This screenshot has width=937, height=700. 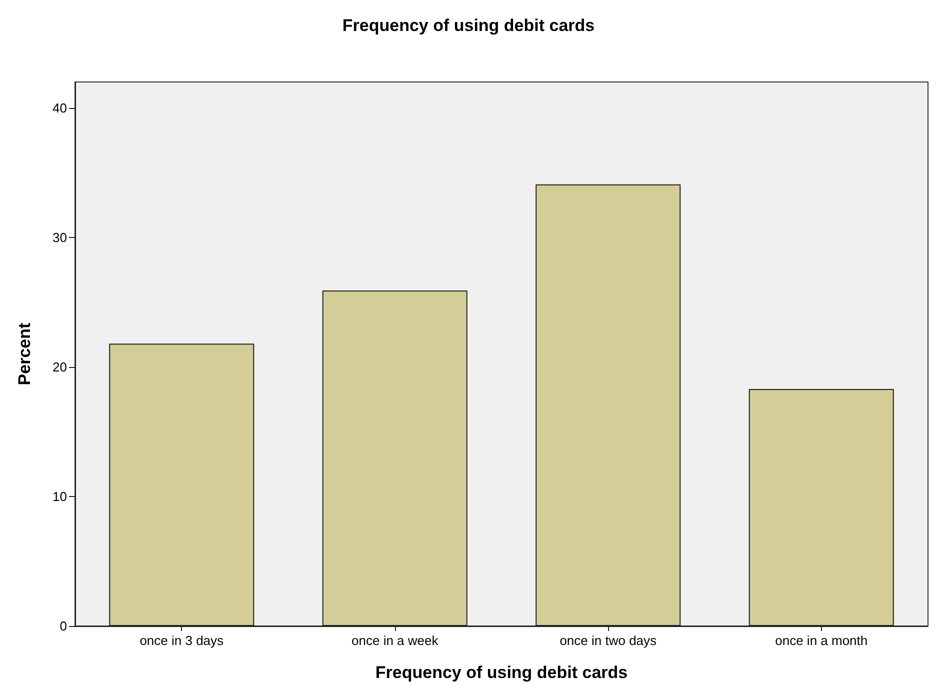 I want to click on x-tick-label: once in 3 days, so click(x=182, y=640).